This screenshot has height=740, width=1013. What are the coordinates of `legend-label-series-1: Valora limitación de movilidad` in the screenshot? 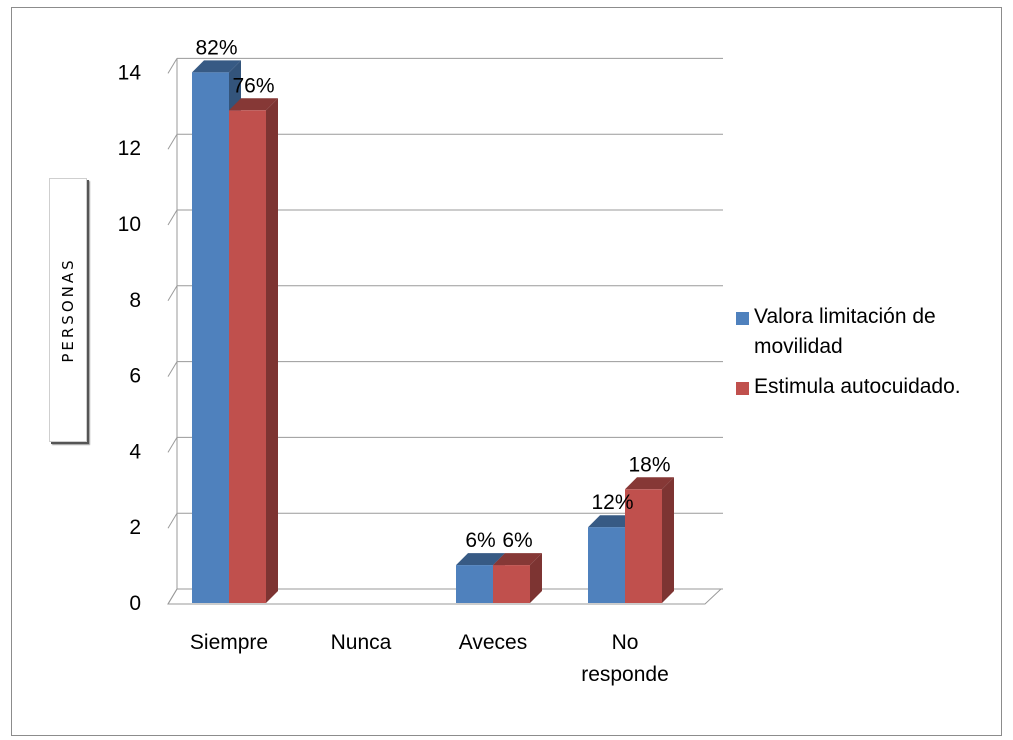 It's located at (845, 331).